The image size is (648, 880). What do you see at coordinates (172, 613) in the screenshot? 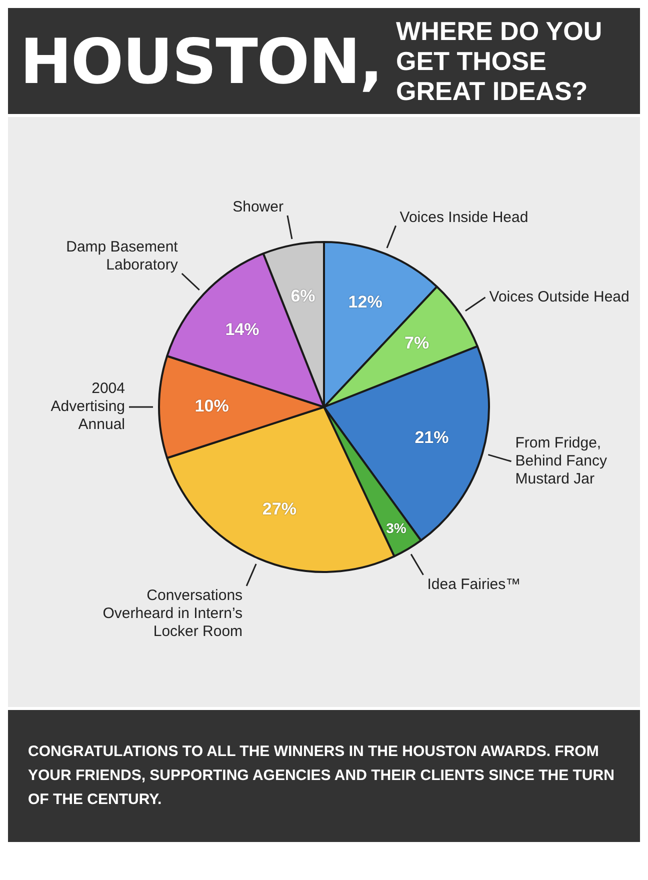
I see `slice-label: Conversations Overheard in Intern’s Locker Room` at bounding box center [172, 613].